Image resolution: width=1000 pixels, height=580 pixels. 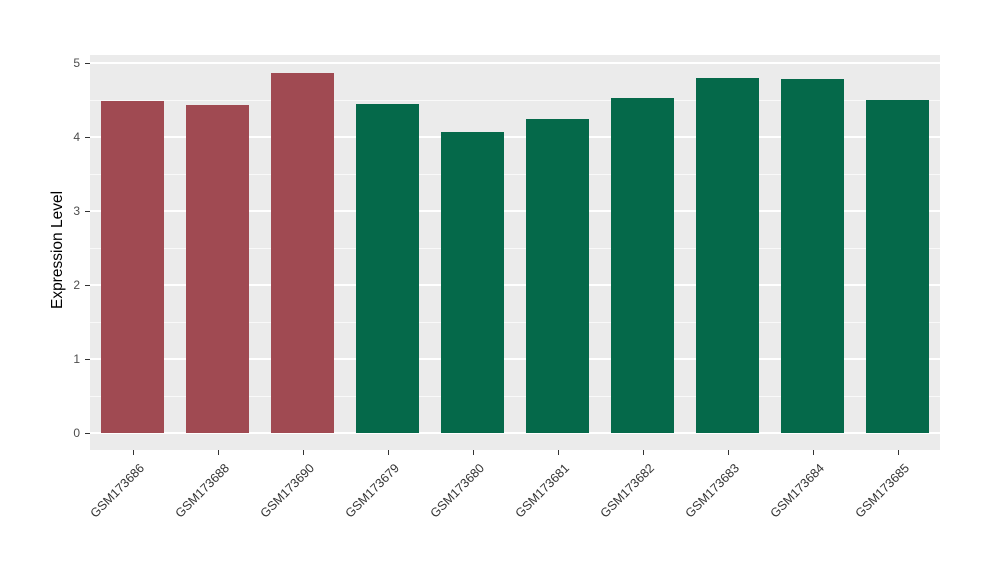 What do you see at coordinates (372, 491) in the screenshot?
I see `x-tick-label-text: GSM173679` at bounding box center [372, 491].